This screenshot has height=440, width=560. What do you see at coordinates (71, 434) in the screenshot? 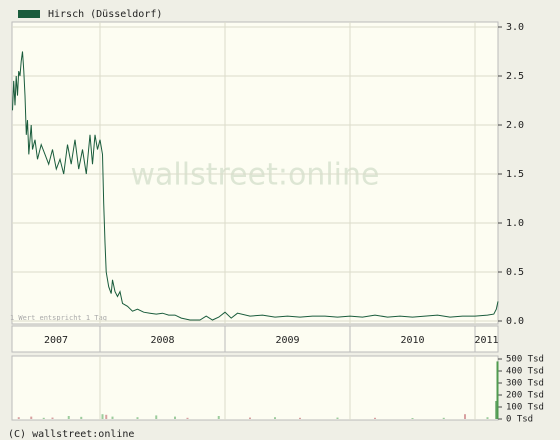
I see `copyright: (C) wallstreet:online` at bounding box center [71, 434].